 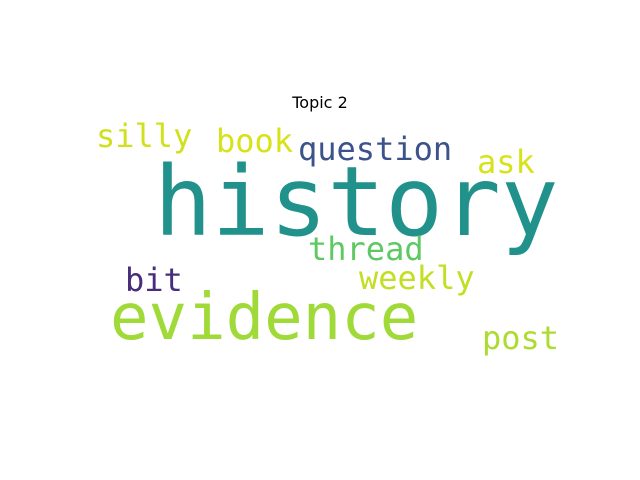 I want to click on word-silly: silly, so click(x=144, y=136).